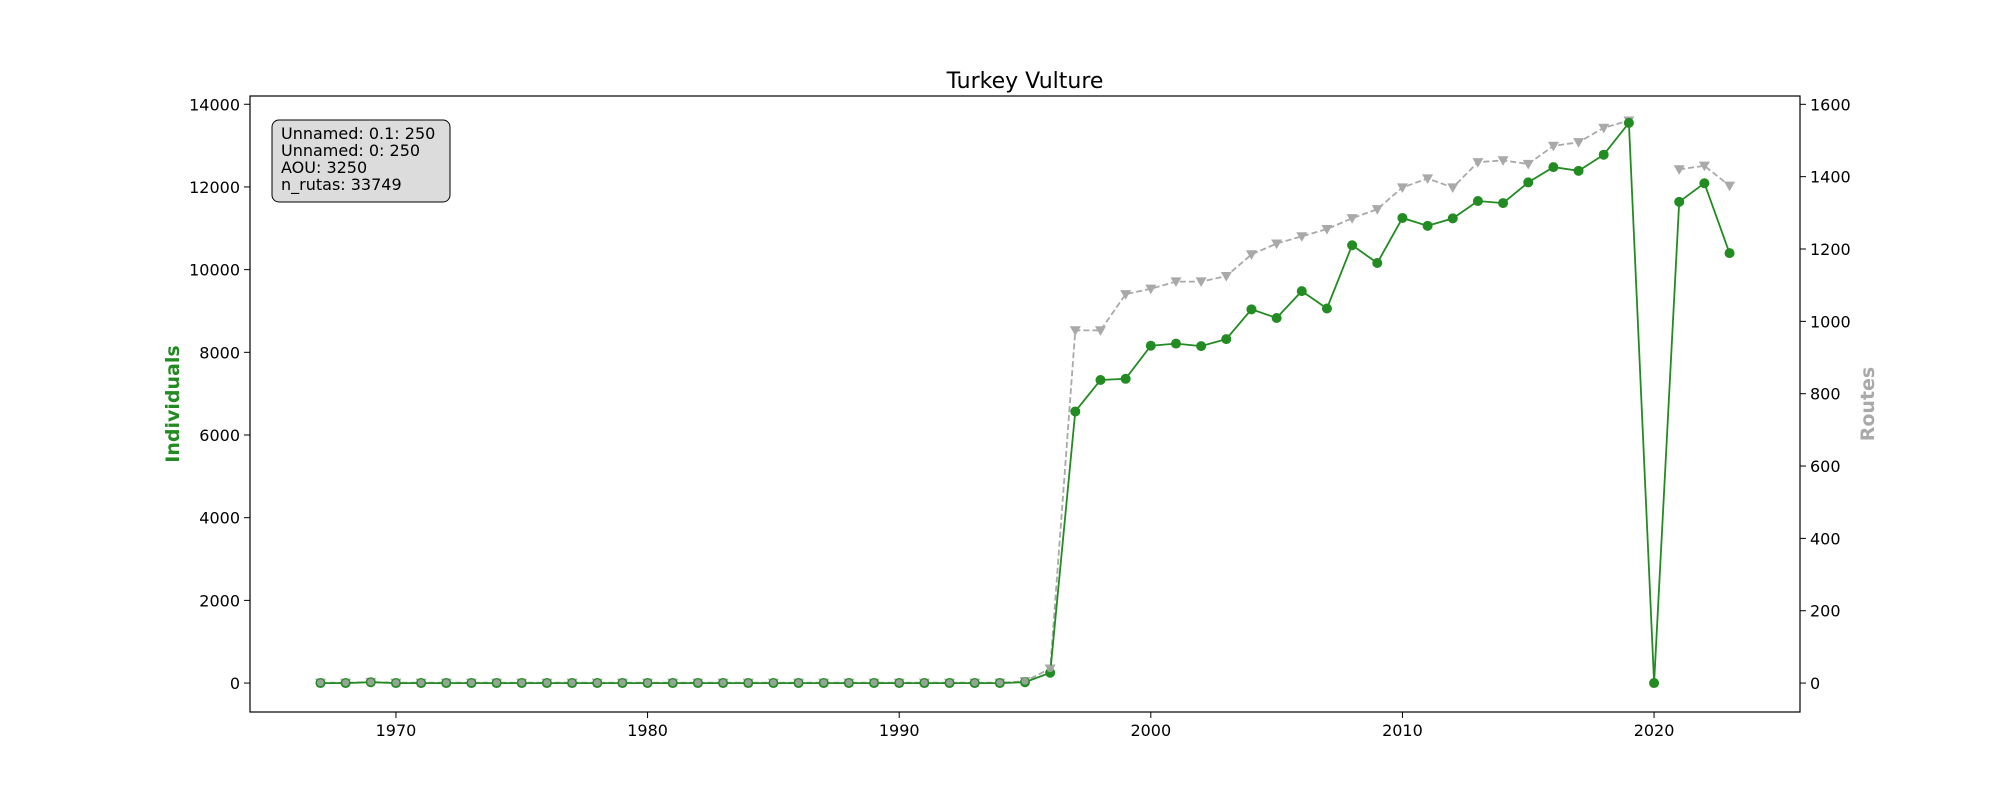 The width and height of the screenshot is (2000, 800). I want to click on x-tick-label: 2010, so click(1402, 730).